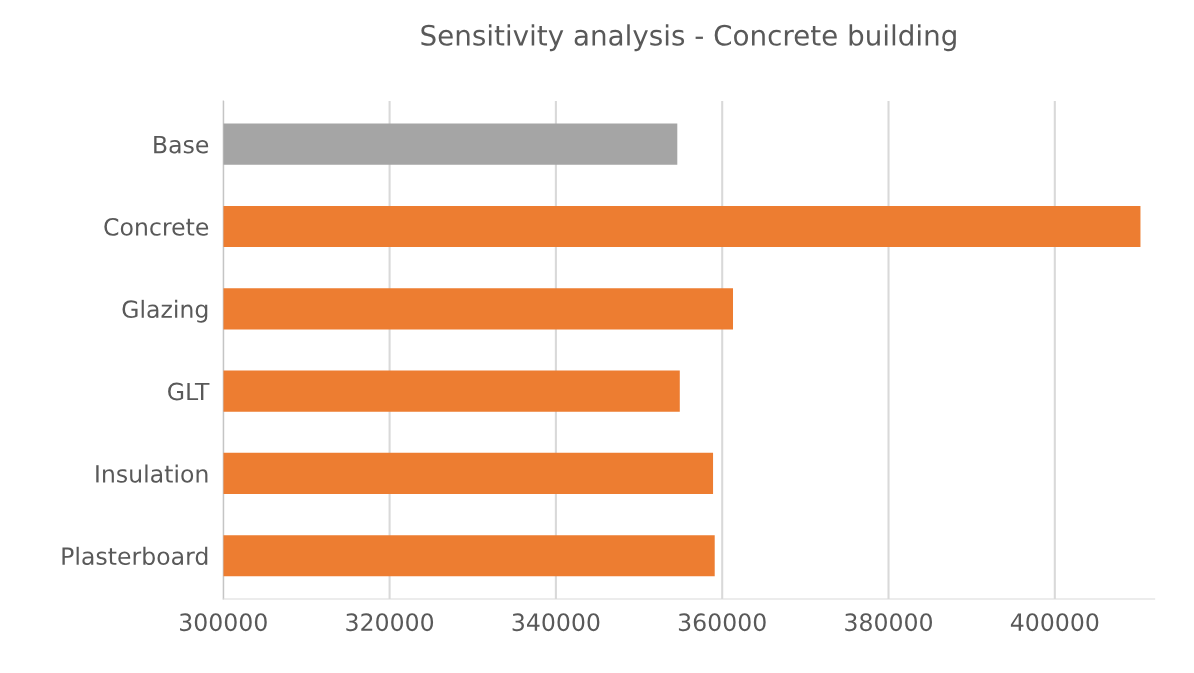 The height and width of the screenshot is (673, 1194). I want to click on x-tick-label: 300000, so click(223, 622).